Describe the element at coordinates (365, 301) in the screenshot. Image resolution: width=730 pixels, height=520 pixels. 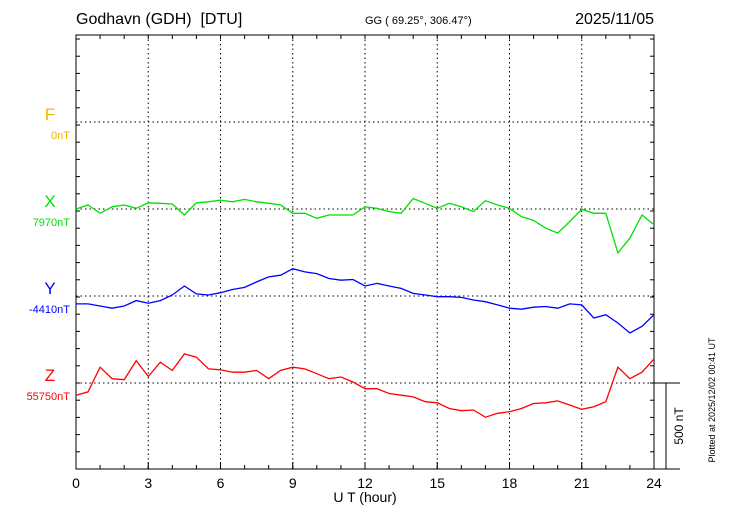
I see `series-line-y` at that location.